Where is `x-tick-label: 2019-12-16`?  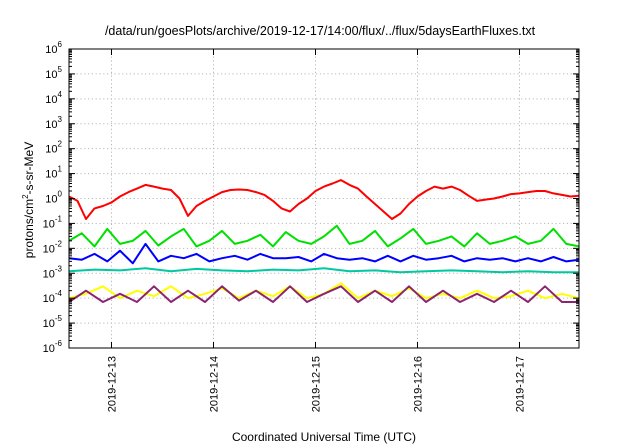
x-tick-label: 2019-12-16 is located at coordinates (419, 384).